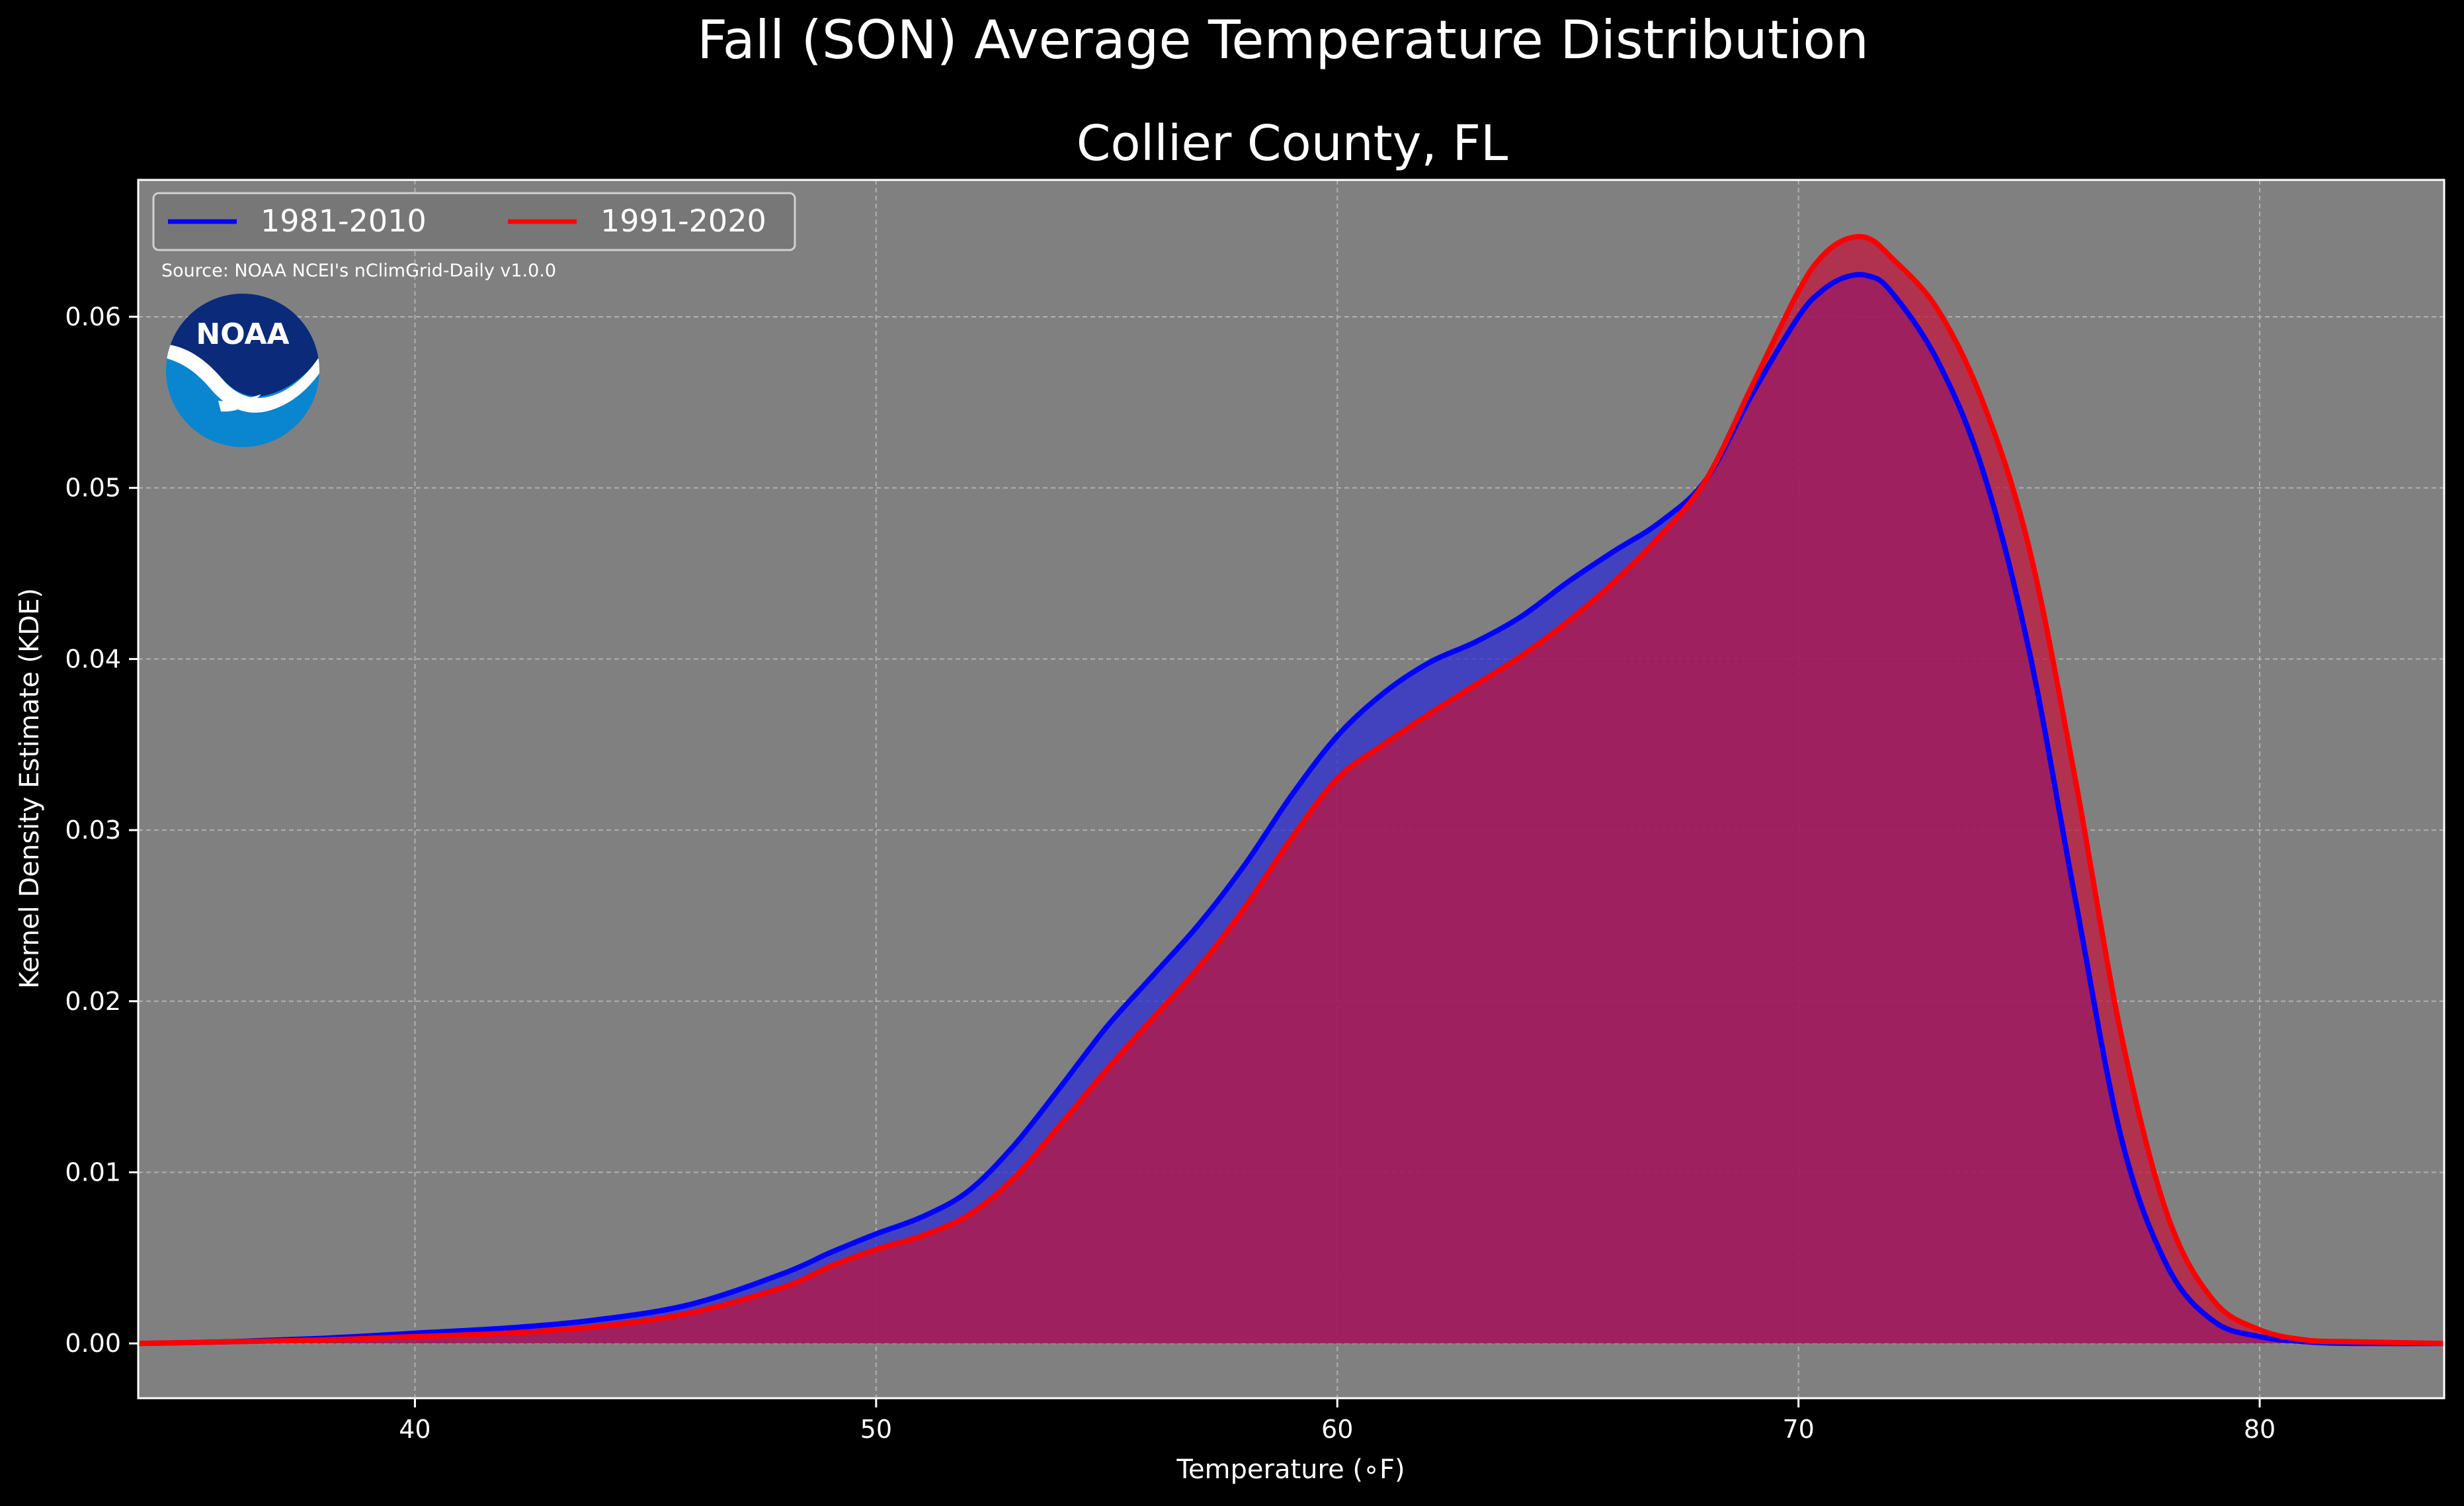 The image size is (2464, 1506). What do you see at coordinates (1290, 1469) in the screenshot?
I see `x-axis-label: Temperature (∘F)` at bounding box center [1290, 1469].